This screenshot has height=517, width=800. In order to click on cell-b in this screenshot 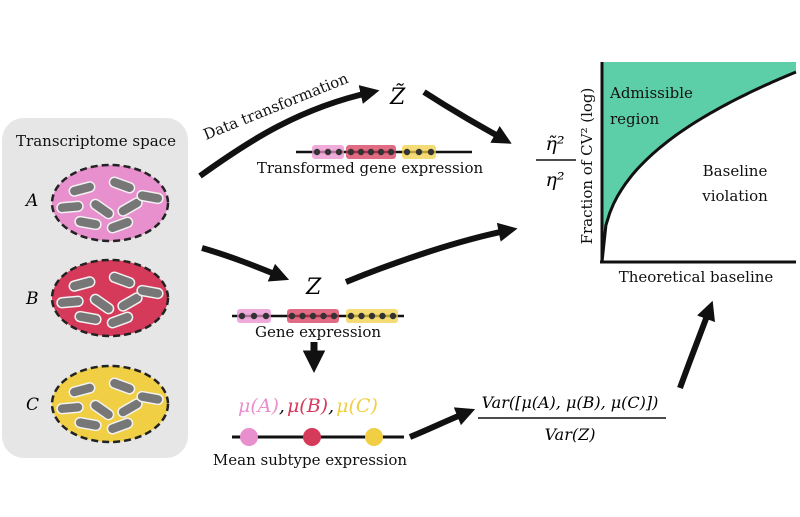, I will do `click(110, 298)`.